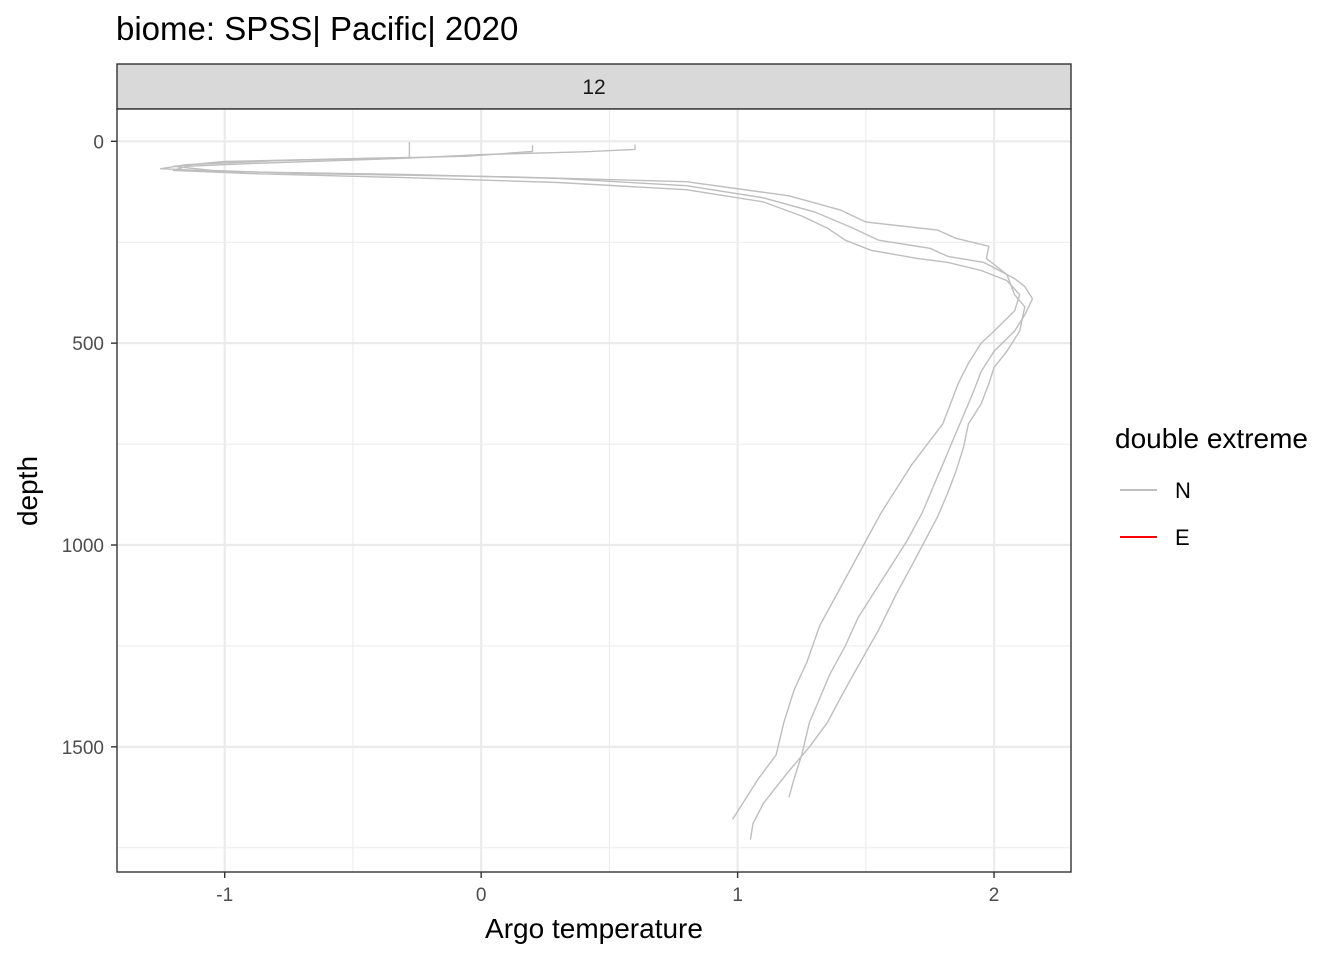 The width and height of the screenshot is (1344, 960). I want to click on x-tick-label: 2, so click(994, 895).